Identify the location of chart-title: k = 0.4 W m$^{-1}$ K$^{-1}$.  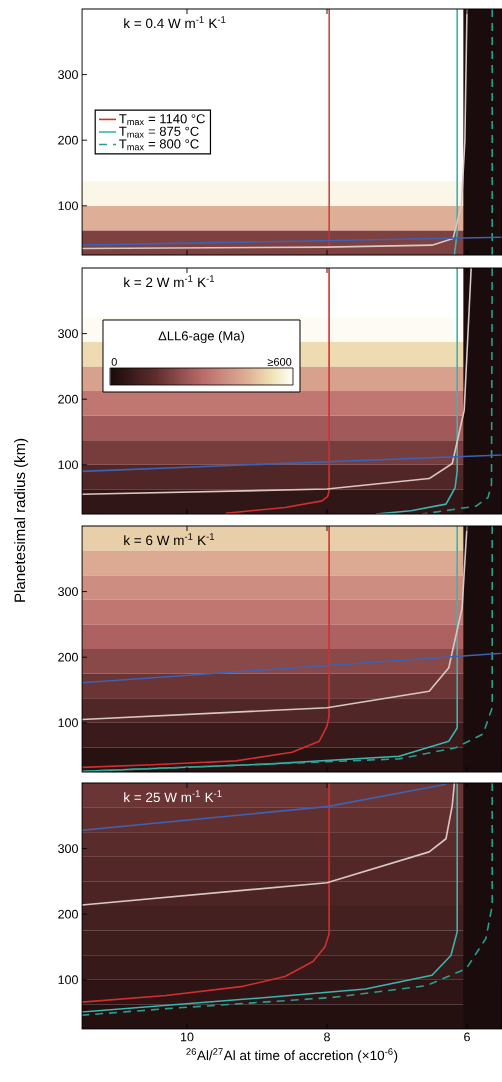
(175, 22).